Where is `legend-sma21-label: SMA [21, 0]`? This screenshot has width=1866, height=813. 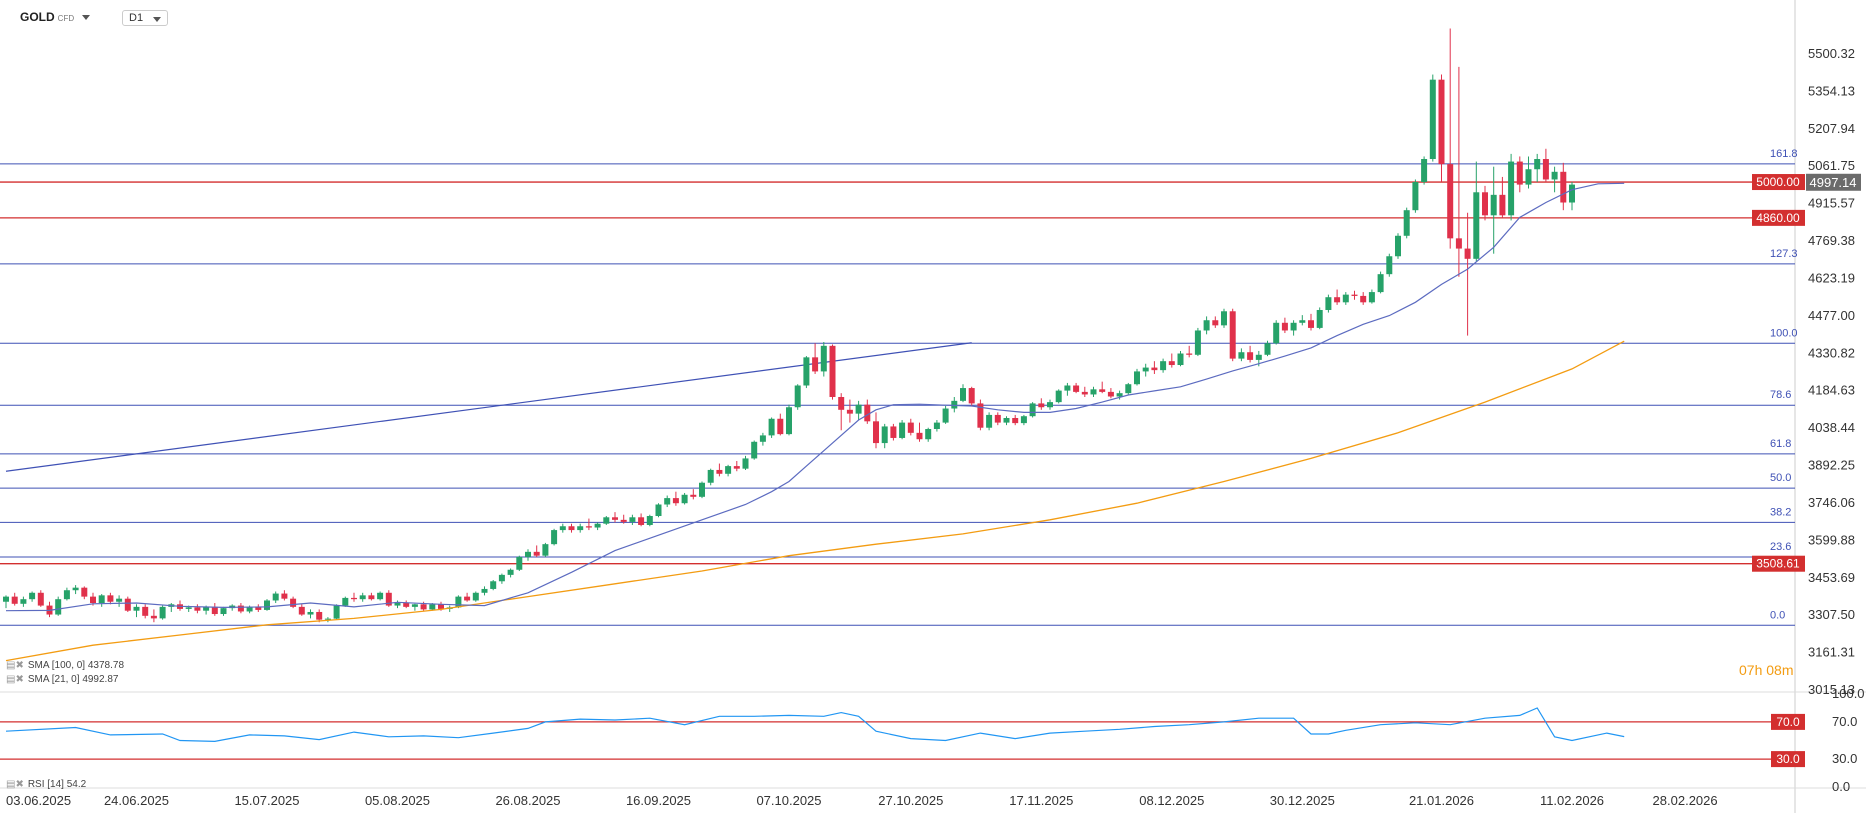
legend-sma21-label: SMA [21, 0] is located at coordinates (53, 679).